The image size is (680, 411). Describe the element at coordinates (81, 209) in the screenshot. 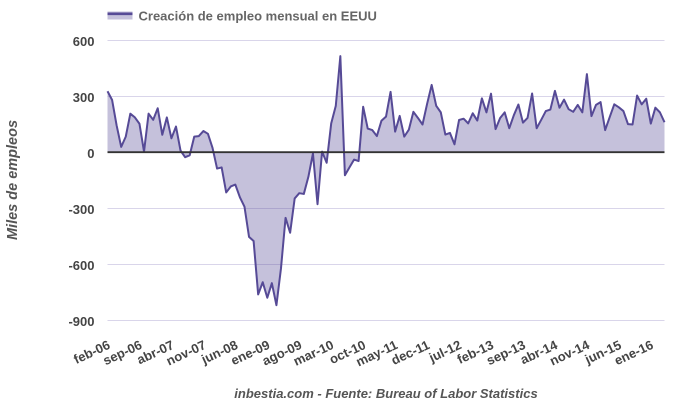

I see `svg-text: -300` at that location.